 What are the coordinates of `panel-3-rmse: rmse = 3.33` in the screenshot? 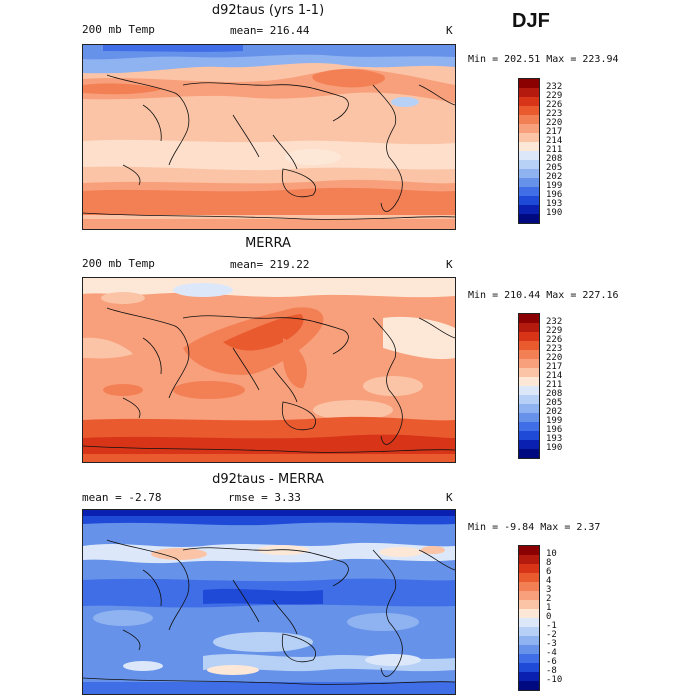 It's located at (264, 497).